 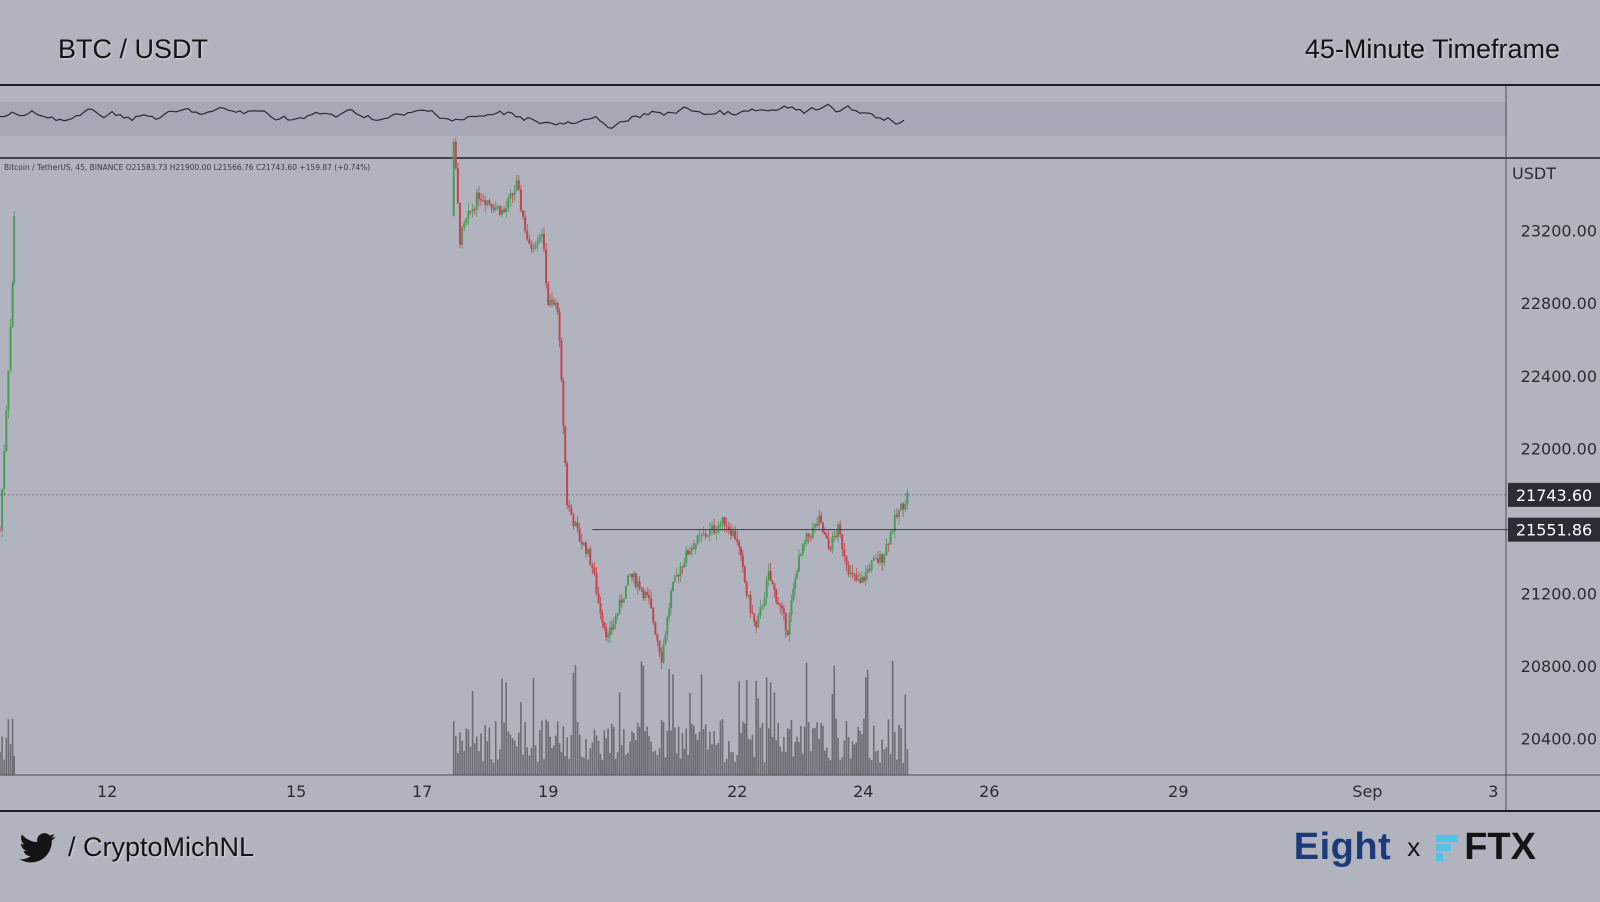 I want to click on rsi-pane, so click(x=800, y=130).